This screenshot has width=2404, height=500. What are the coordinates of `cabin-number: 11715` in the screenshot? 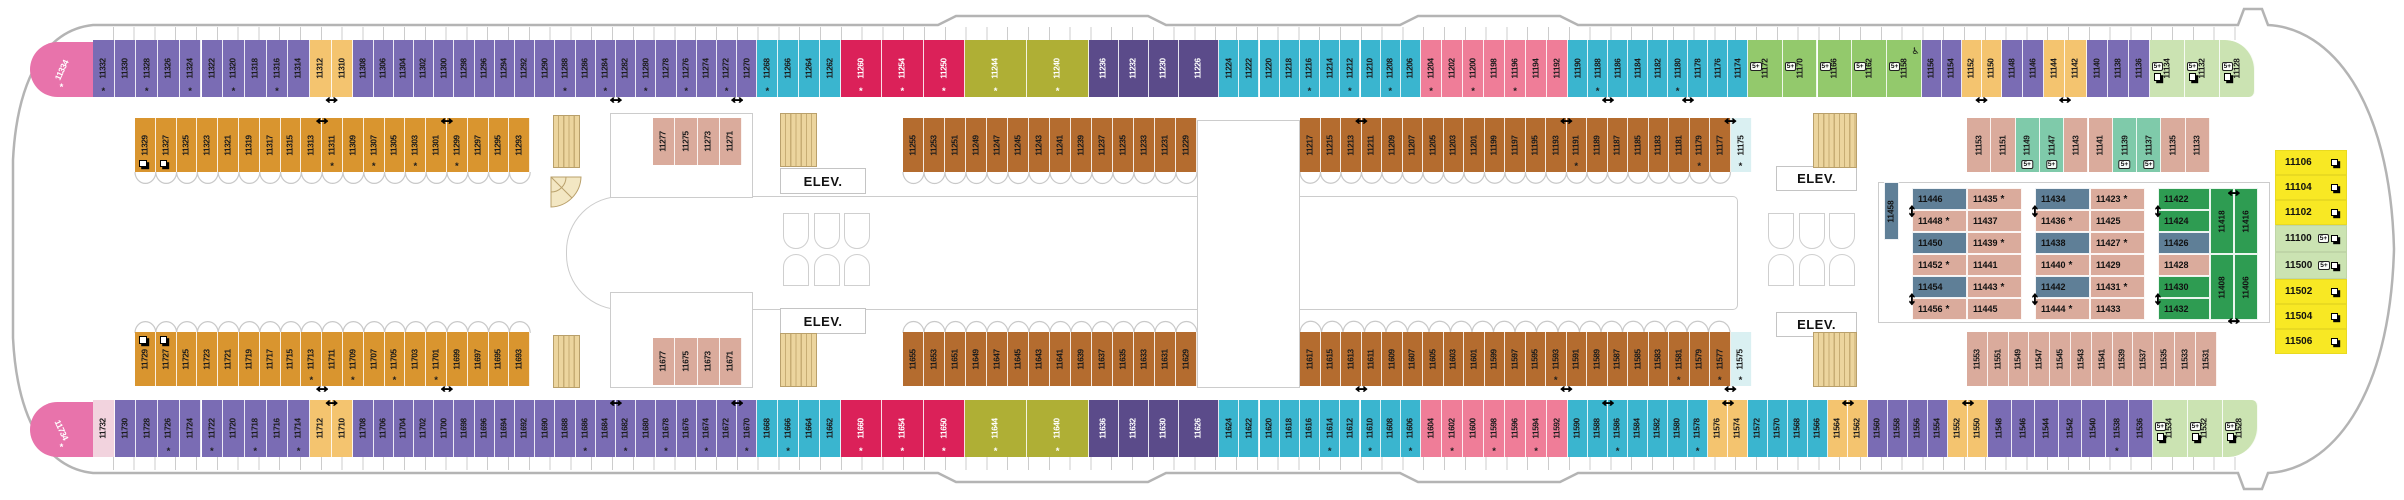 It's located at (290, 359).